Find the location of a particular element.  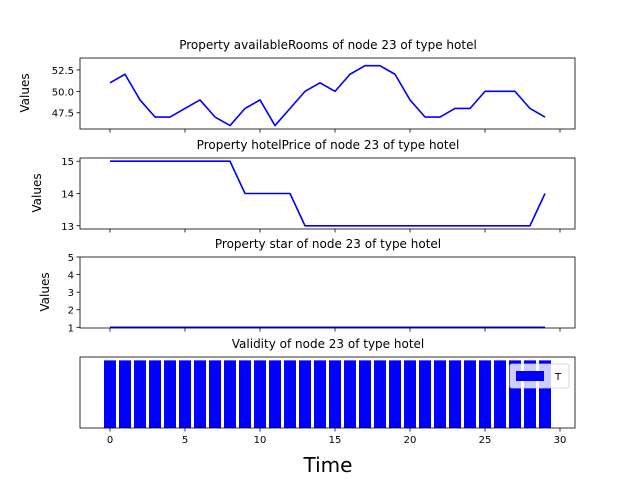

y-tick-label: 52.5 is located at coordinates (63, 71).